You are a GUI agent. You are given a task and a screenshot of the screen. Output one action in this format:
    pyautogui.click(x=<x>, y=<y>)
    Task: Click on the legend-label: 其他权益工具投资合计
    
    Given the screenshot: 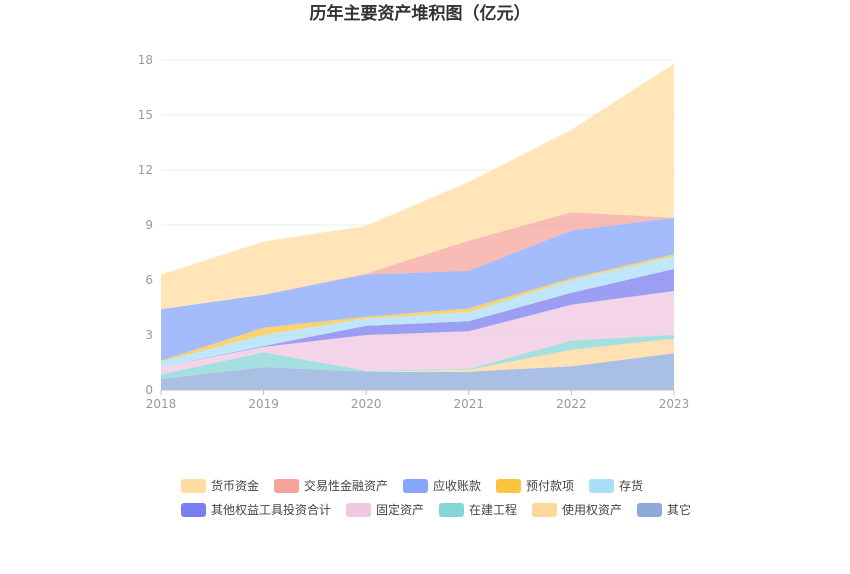 What is the action you would take?
    pyautogui.click(x=271, y=509)
    